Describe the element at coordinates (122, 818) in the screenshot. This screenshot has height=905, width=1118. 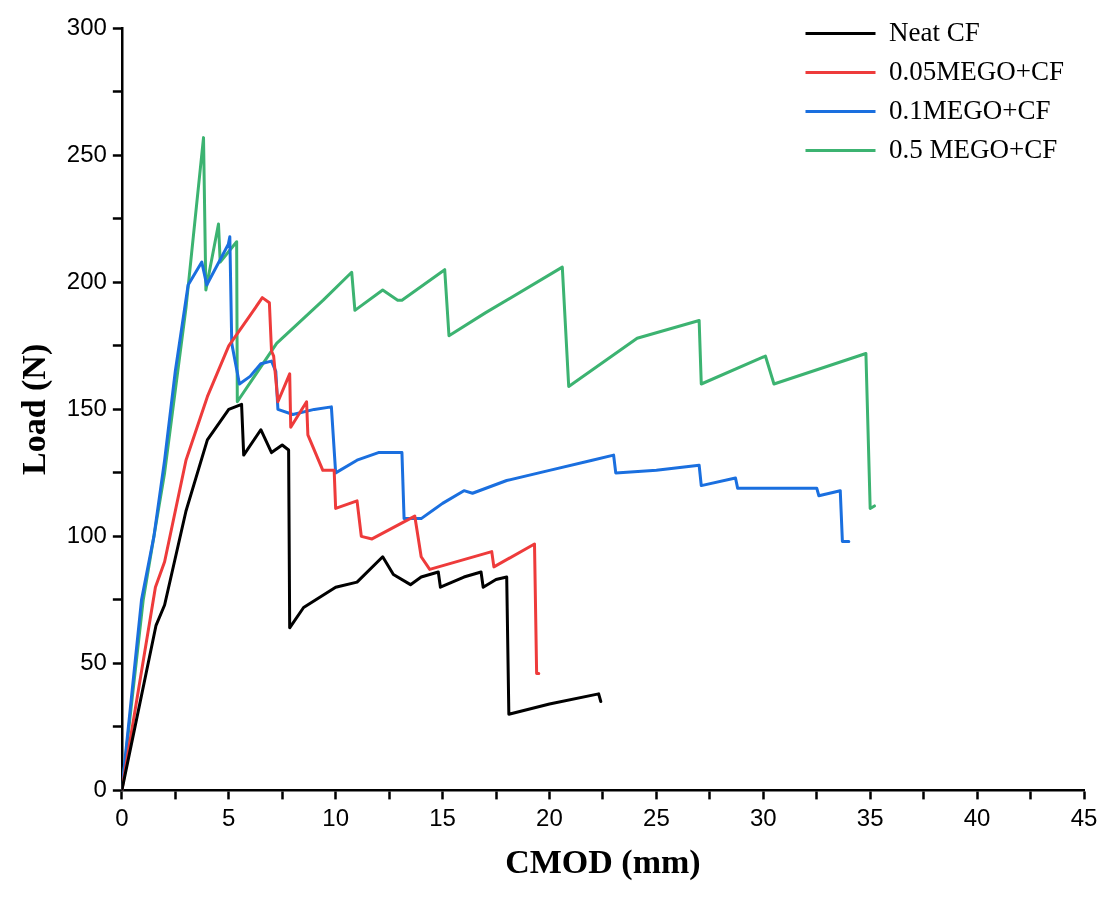
I see `x-tick-label: 0` at that location.